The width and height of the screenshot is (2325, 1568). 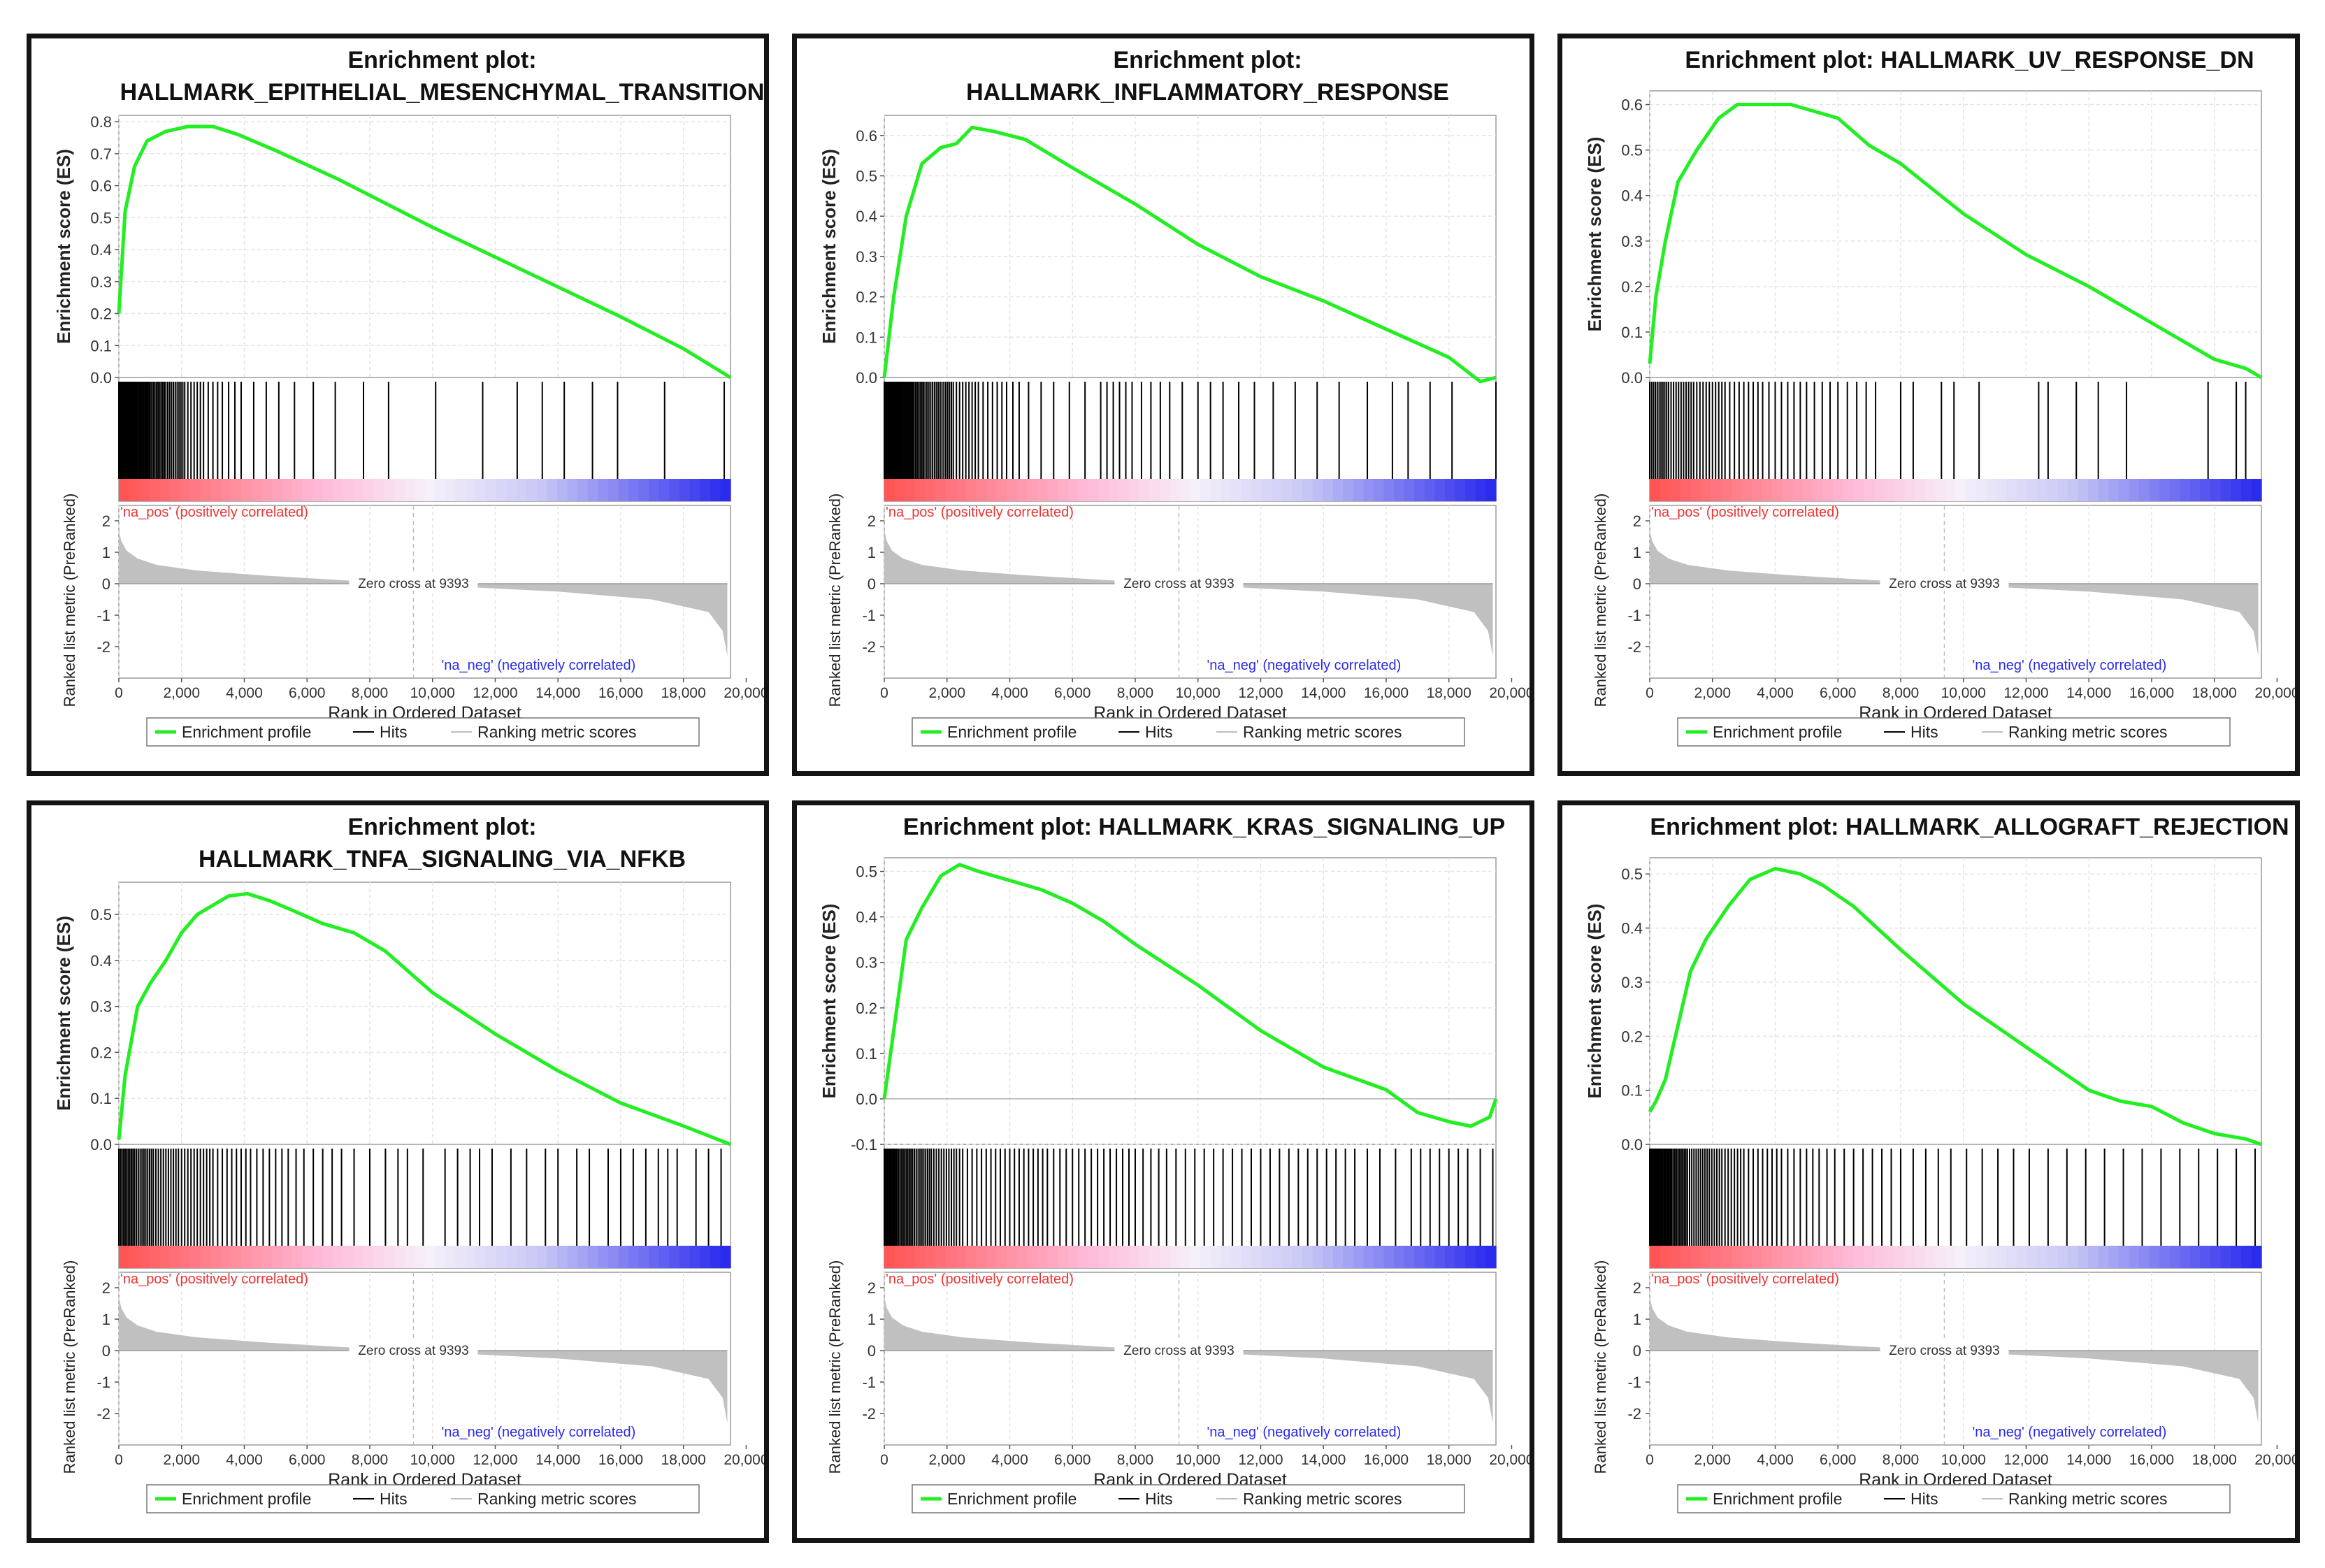 What do you see at coordinates (829, 246) in the screenshot?
I see `es-axis-label: Enrichment score (ES)` at bounding box center [829, 246].